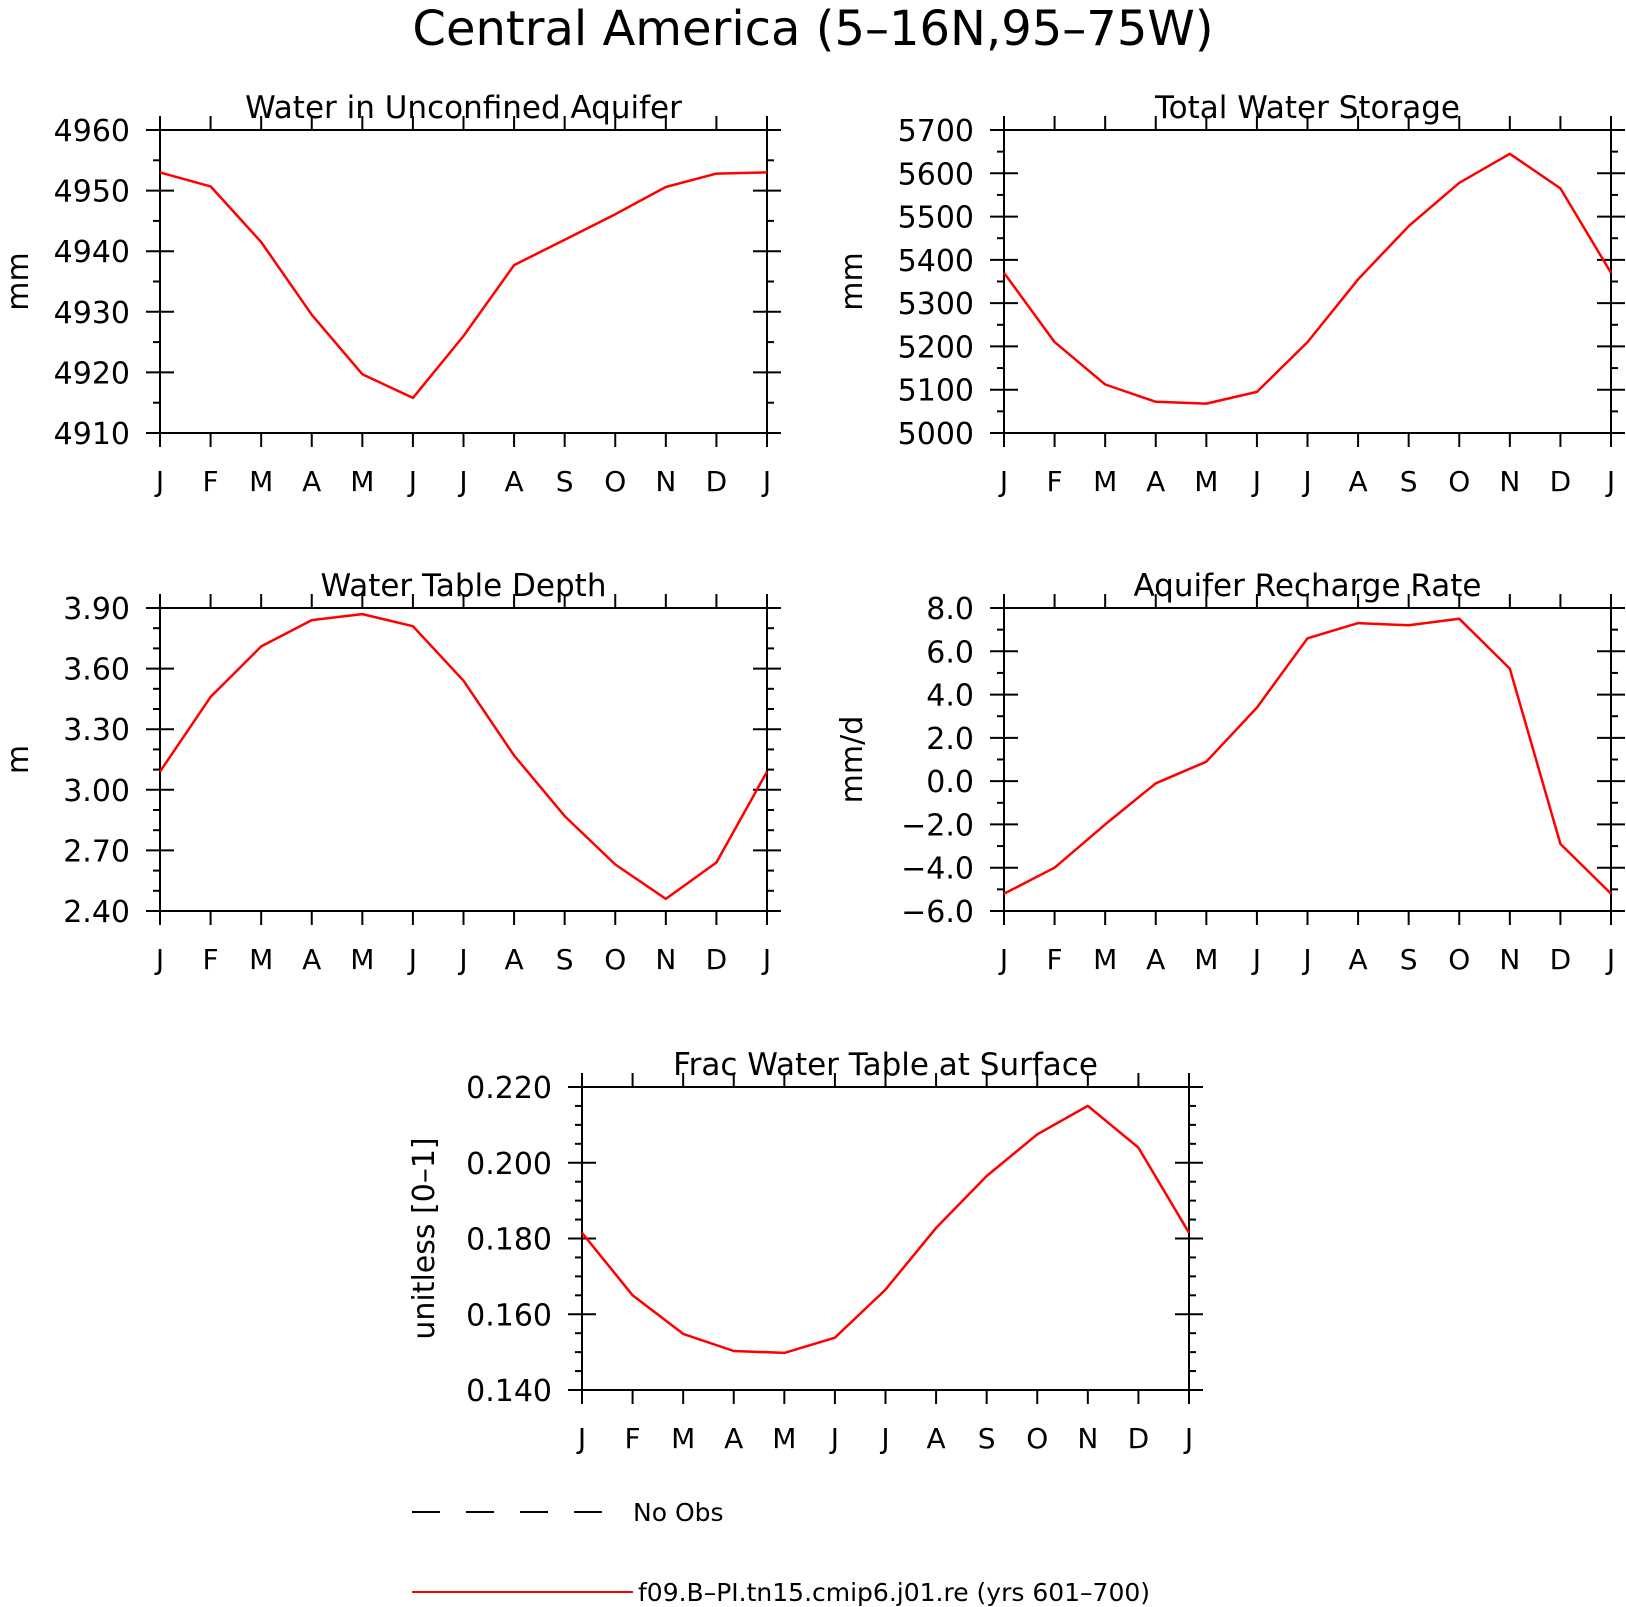  Describe the element at coordinates (92, 131) in the screenshot. I see `y-tick-label: 4960` at that location.